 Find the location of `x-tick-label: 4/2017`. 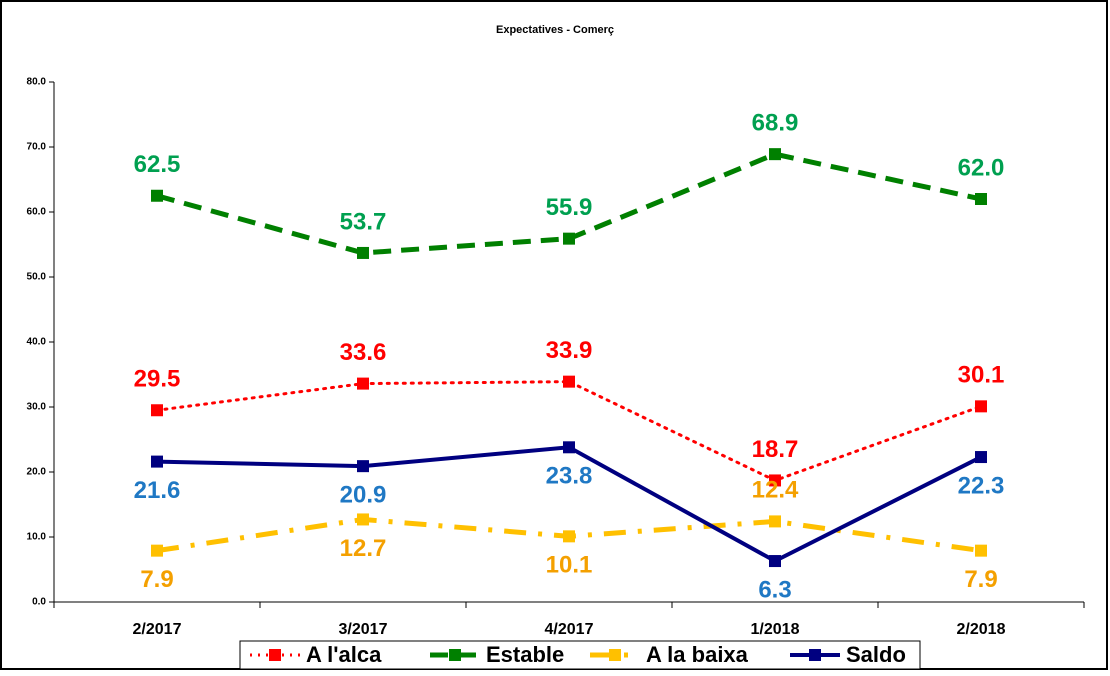

x-tick-label: 4/2017 is located at coordinates (569, 629).